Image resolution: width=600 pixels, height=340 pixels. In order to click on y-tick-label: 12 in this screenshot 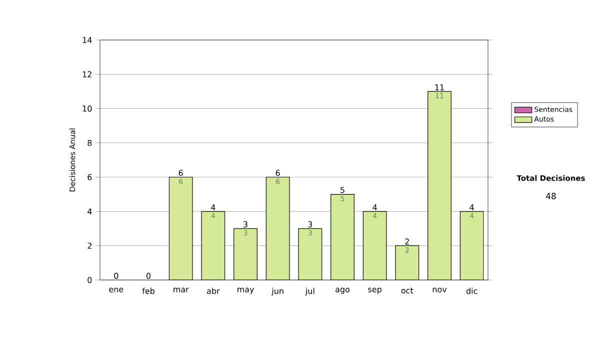, I will do `click(87, 74)`.